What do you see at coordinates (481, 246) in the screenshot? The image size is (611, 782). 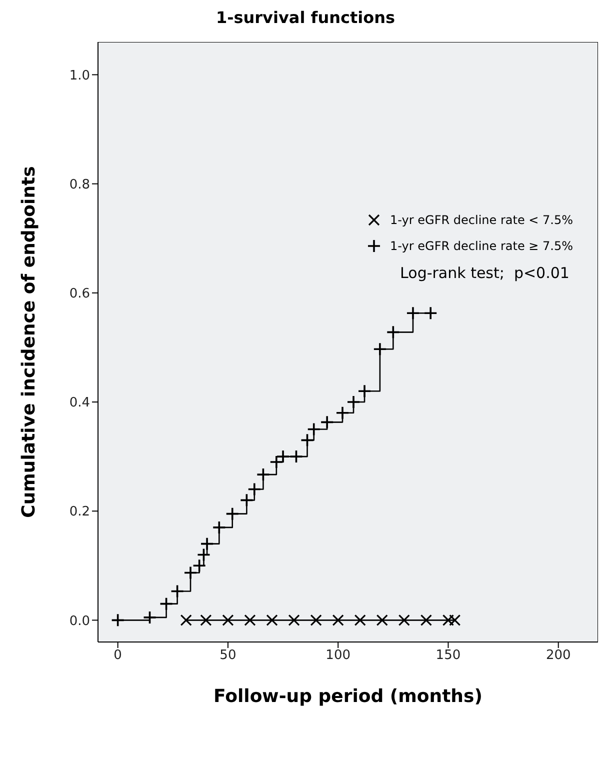 I see `legend-label: 1-yr eGFR decline rate ≥ 7.5%` at bounding box center [481, 246].